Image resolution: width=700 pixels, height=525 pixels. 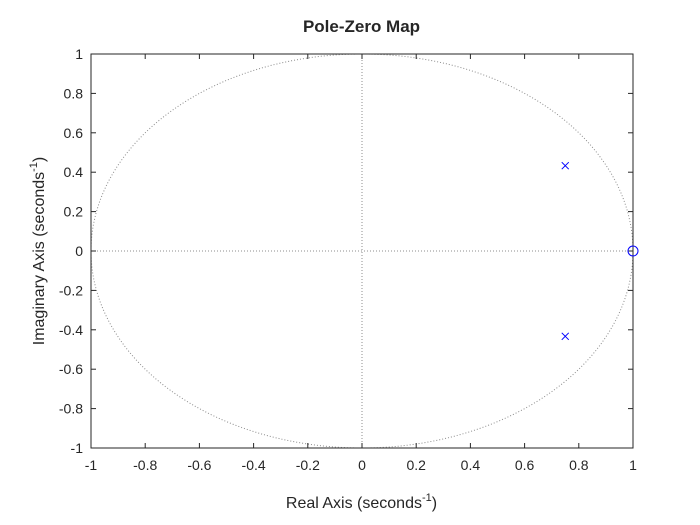 I want to click on x-tick-label: 1, so click(x=633, y=465).